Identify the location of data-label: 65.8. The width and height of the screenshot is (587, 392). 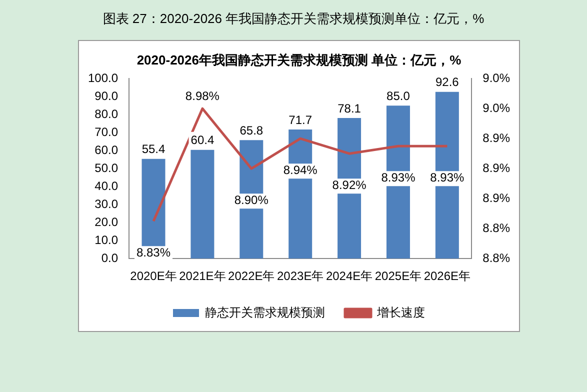
(252, 130).